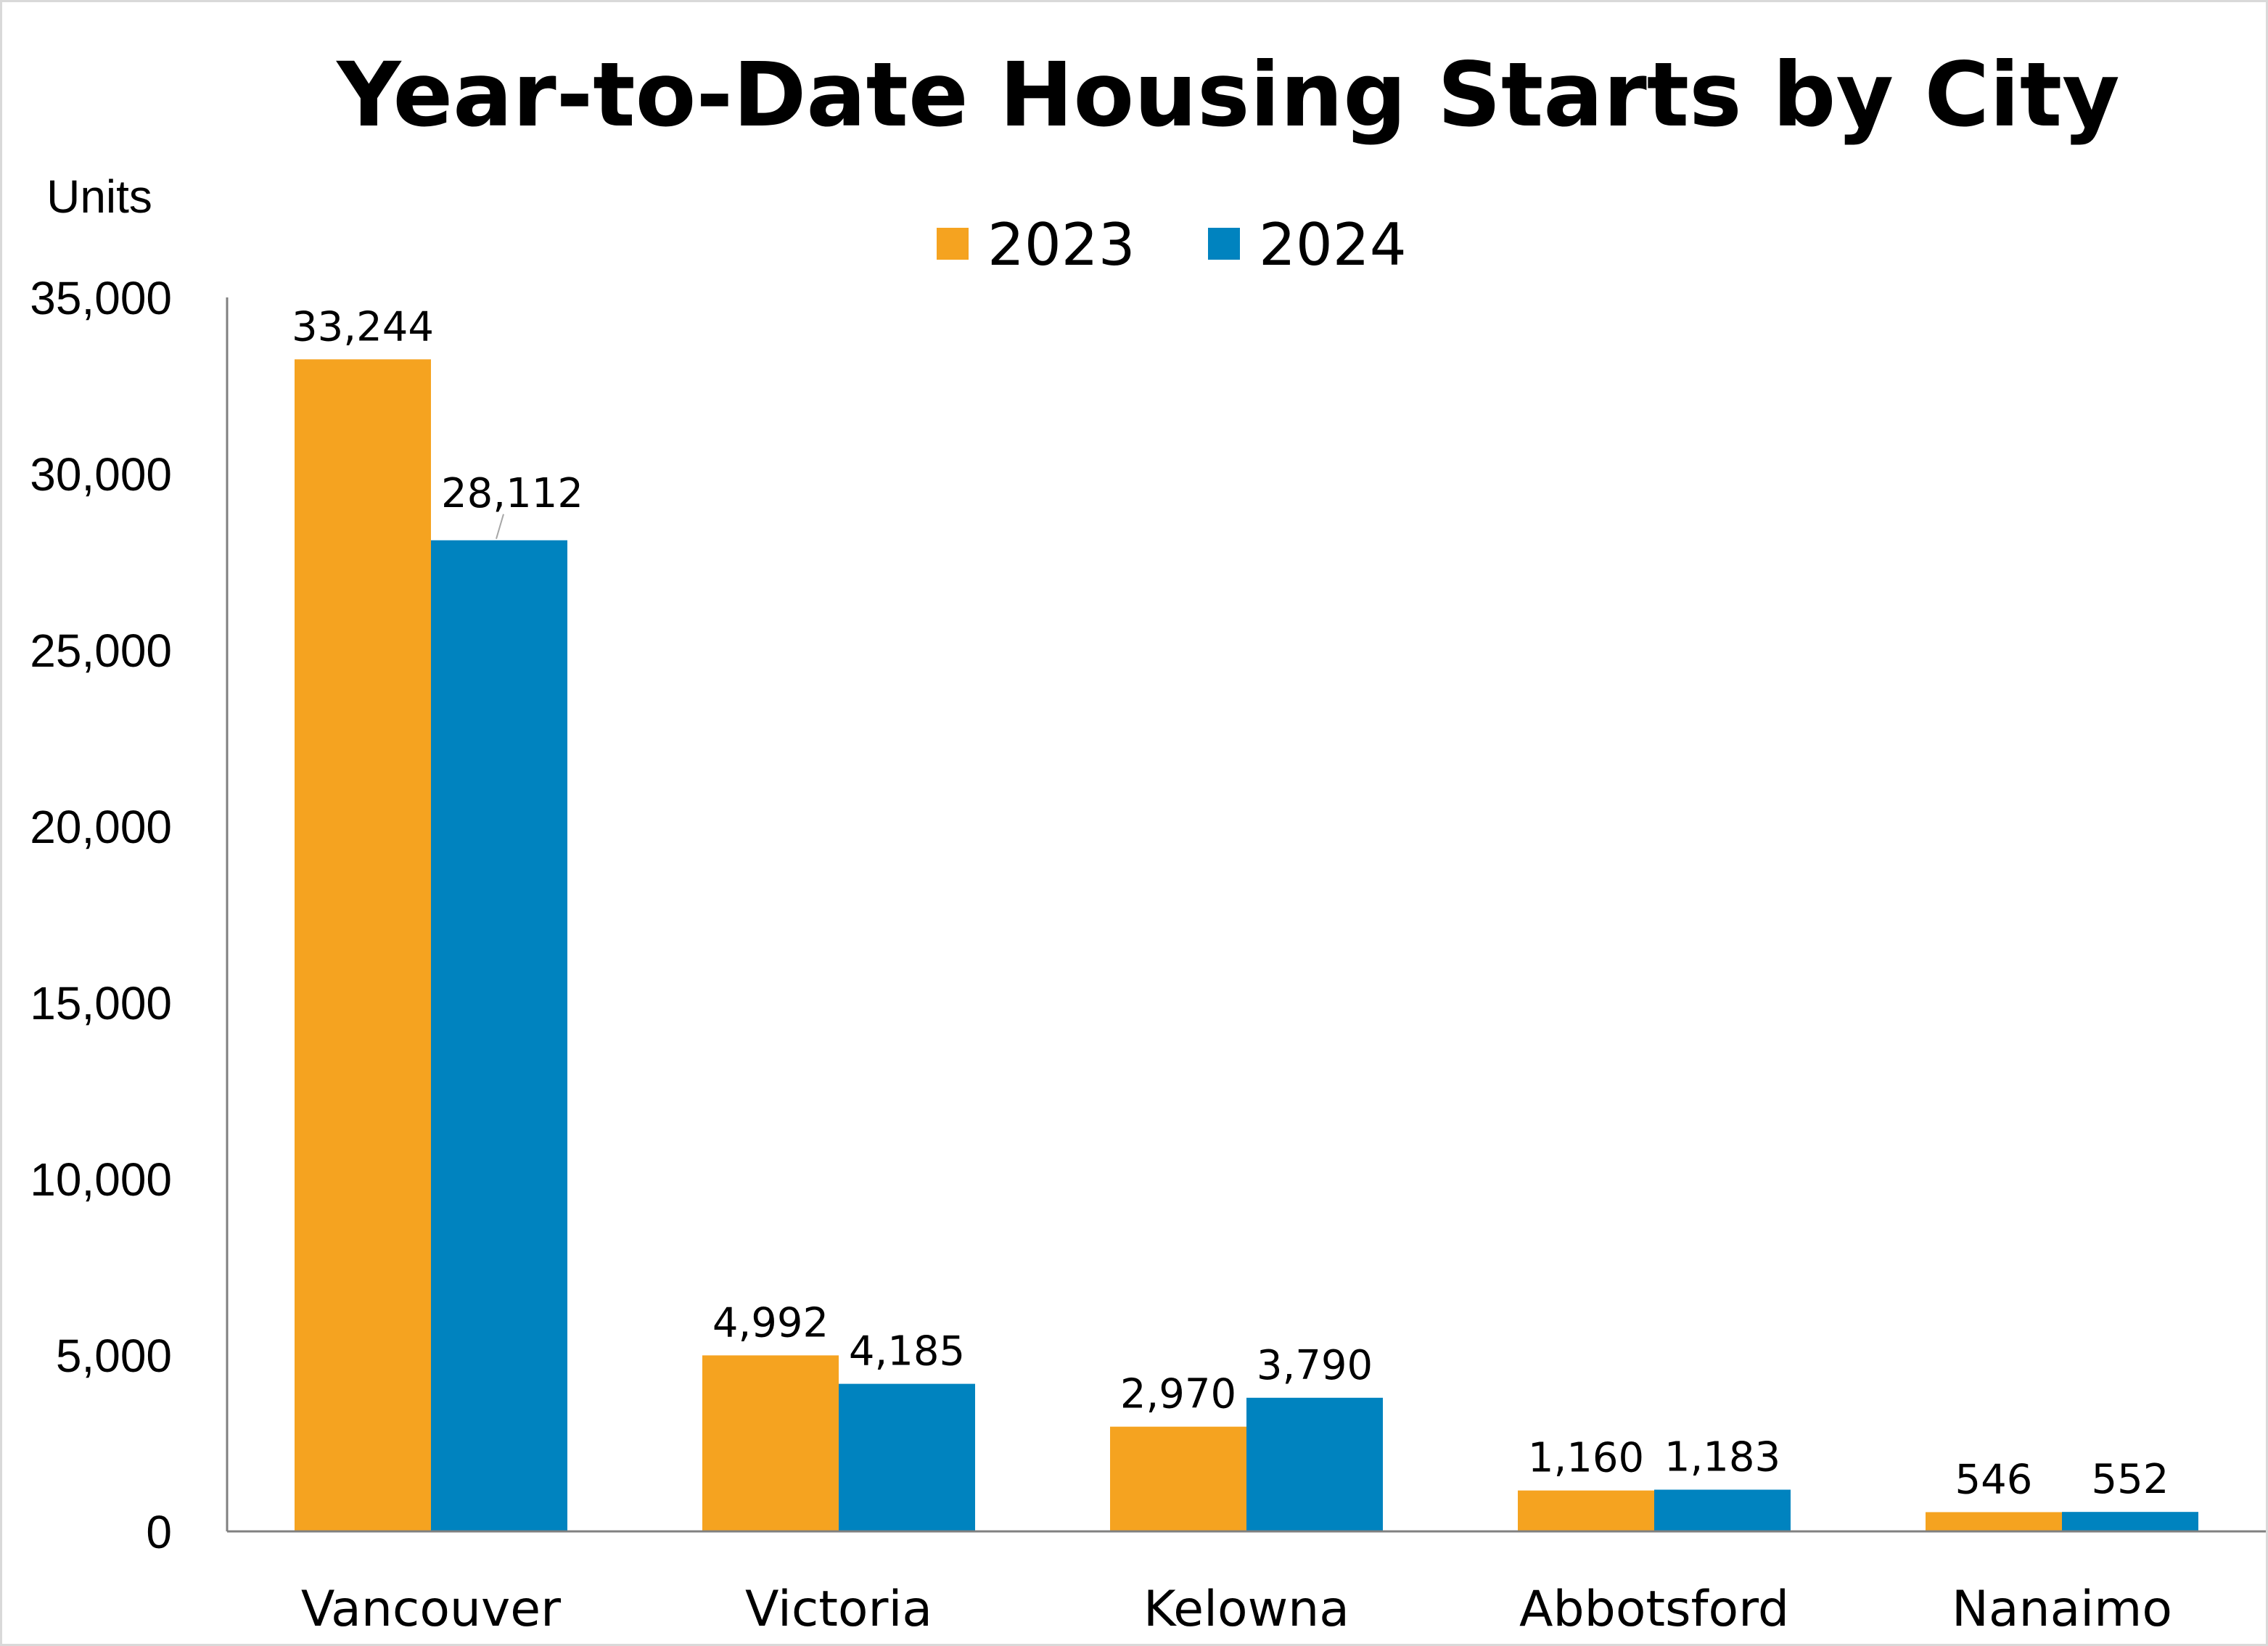 Image resolution: width=2268 pixels, height=1646 pixels. Describe the element at coordinates (363, 326) in the screenshot. I see `data-label-vancouver-2023: 33,244` at that location.